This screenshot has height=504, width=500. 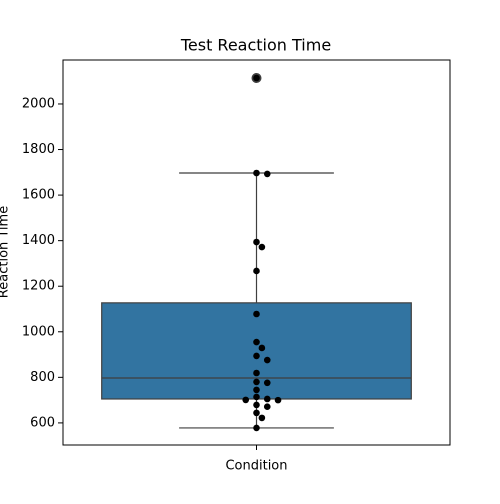 I want to click on y-tick-label: 1600, so click(x=38, y=195).